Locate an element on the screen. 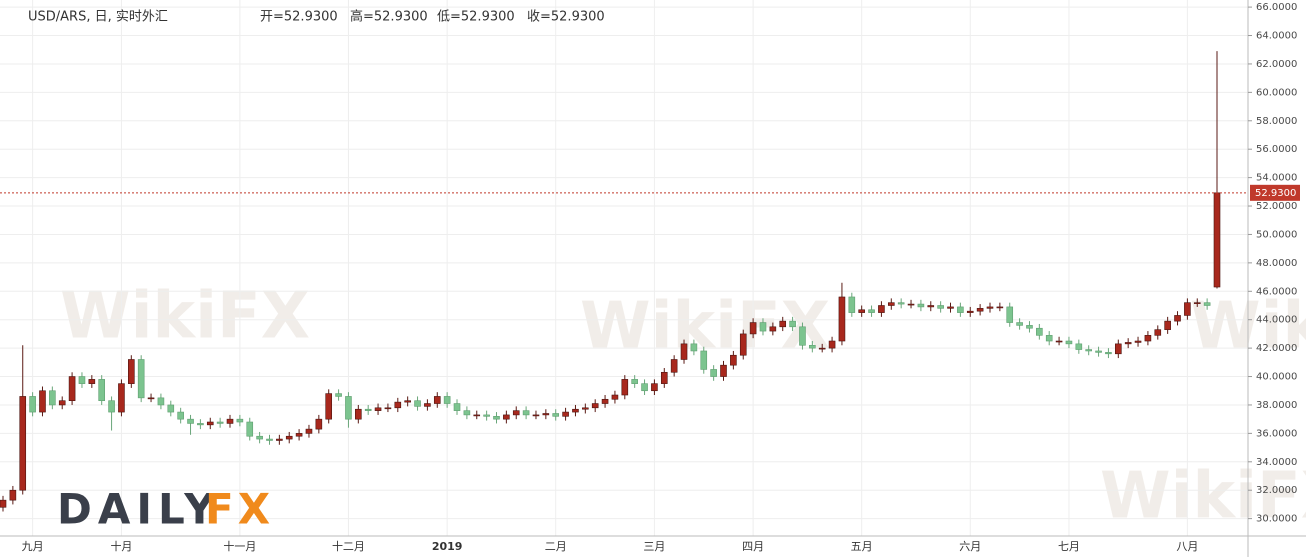 The image size is (1306, 557). x-tick-label: 九月 is located at coordinates (33, 546).